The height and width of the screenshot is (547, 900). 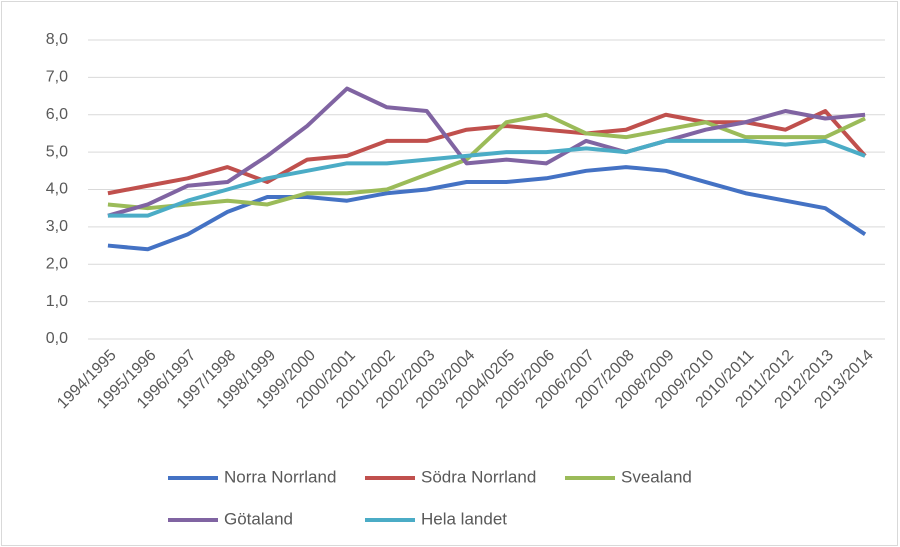 I want to click on y-tick-label: 5,0, so click(x=57, y=151).